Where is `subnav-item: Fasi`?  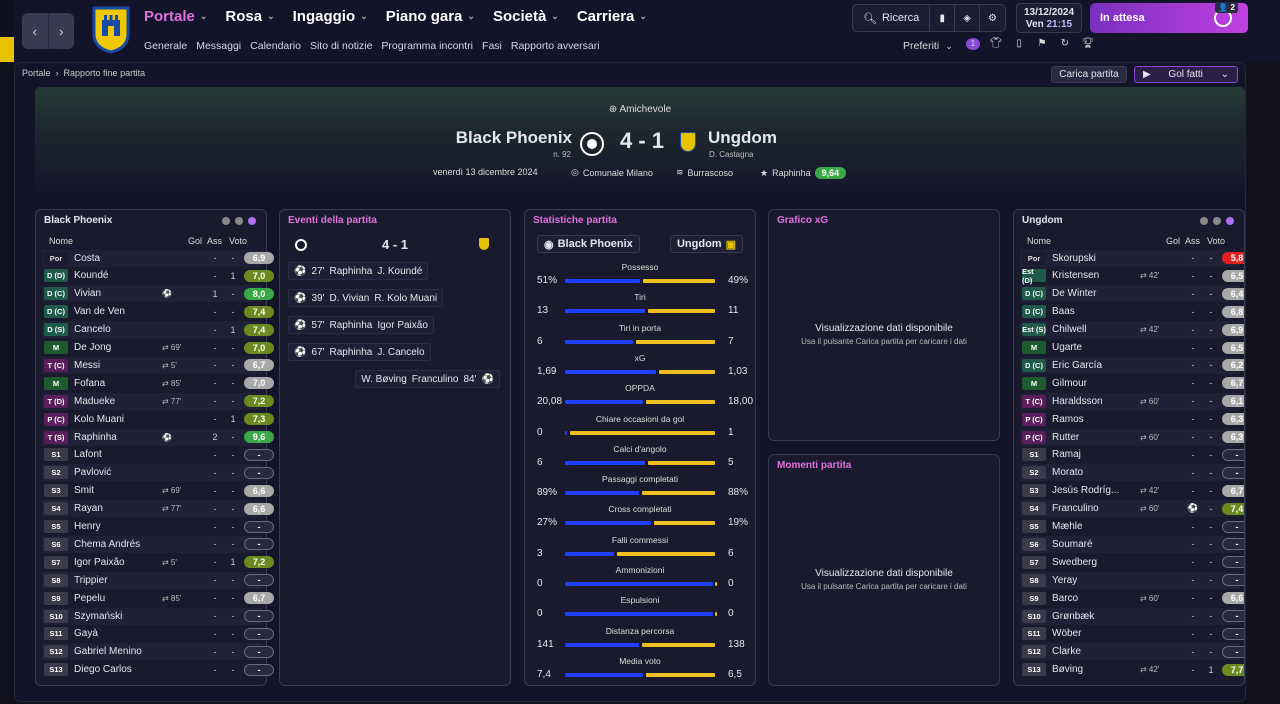
subnav-item: Fasi is located at coordinates (492, 46).